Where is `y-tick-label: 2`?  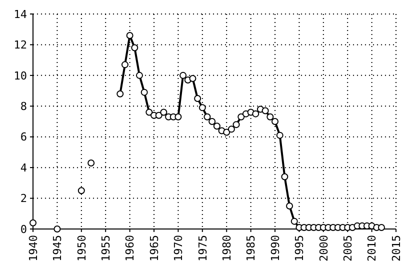
y-tick-label: 2 is located at coordinates (23, 199).